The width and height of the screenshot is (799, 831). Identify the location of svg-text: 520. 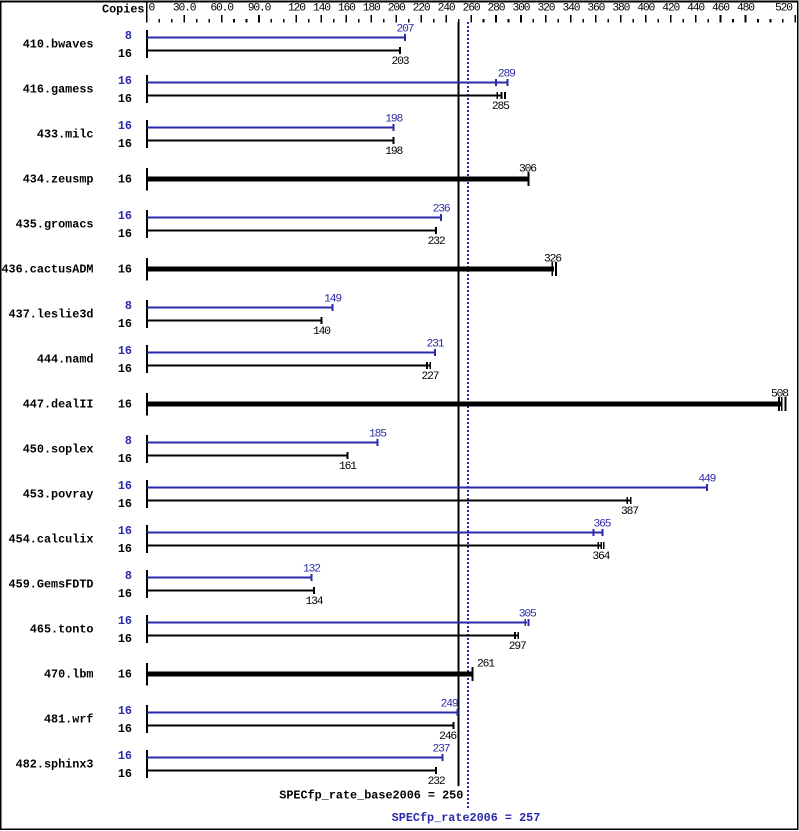
(784, 9).